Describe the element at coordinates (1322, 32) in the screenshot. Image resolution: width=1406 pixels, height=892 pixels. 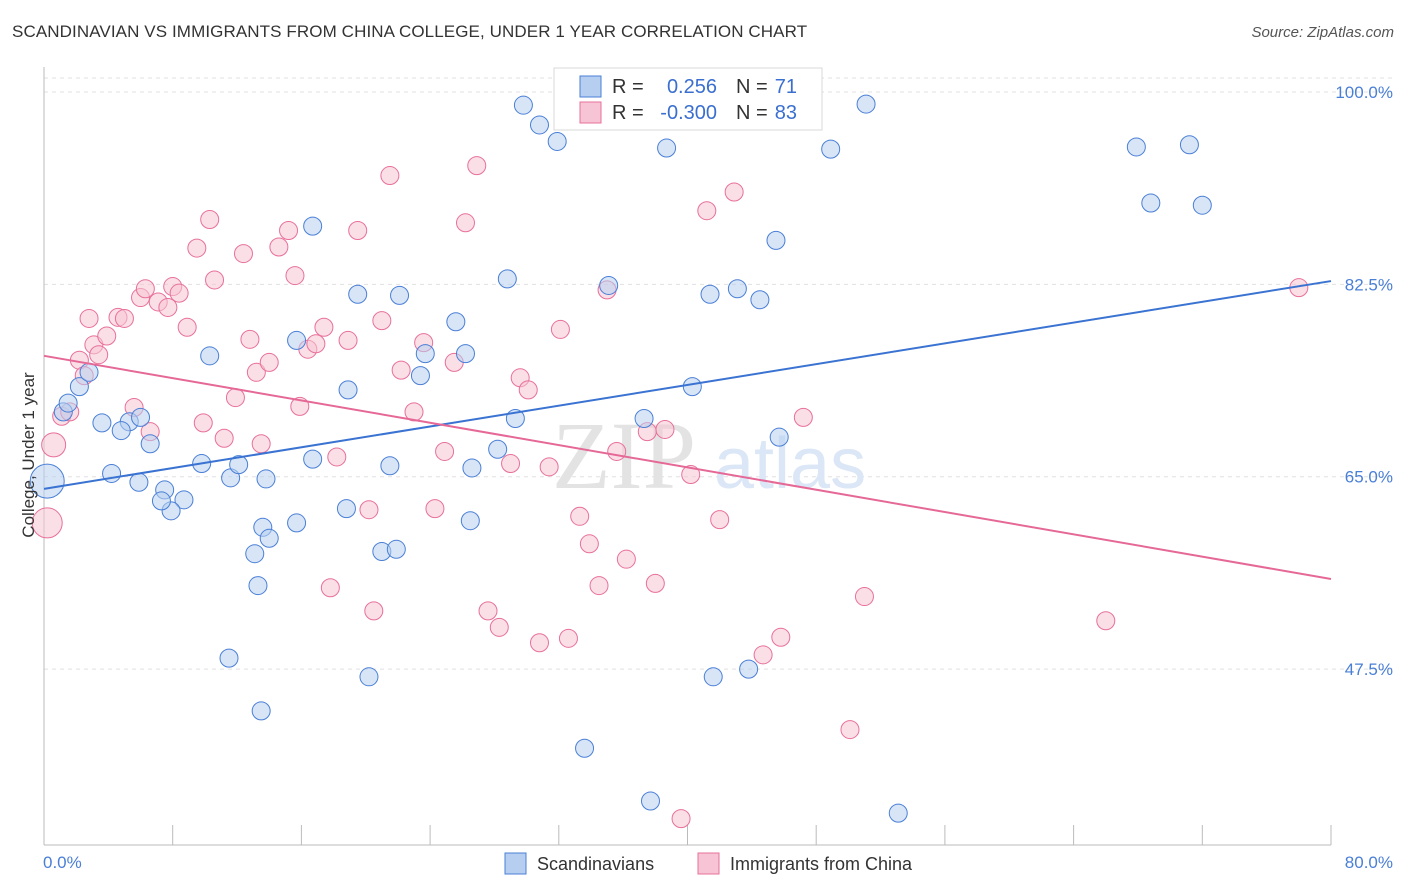
I see `chart-source: Source: ZipAtlas.com` at that location.